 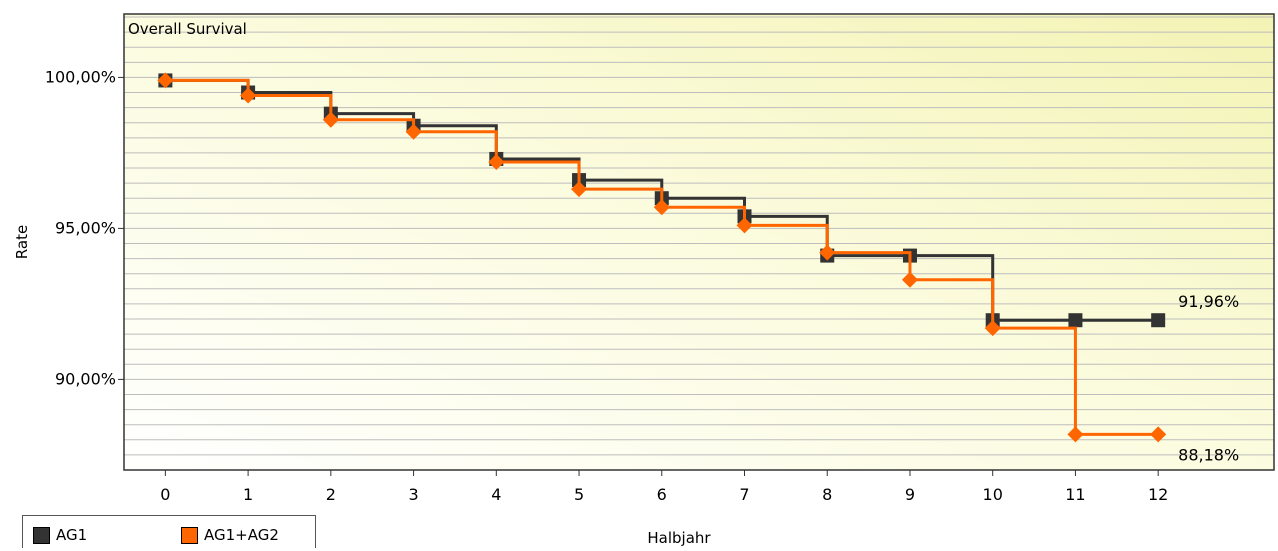 I want to click on x-tick-label: 7, so click(x=744, y=494).